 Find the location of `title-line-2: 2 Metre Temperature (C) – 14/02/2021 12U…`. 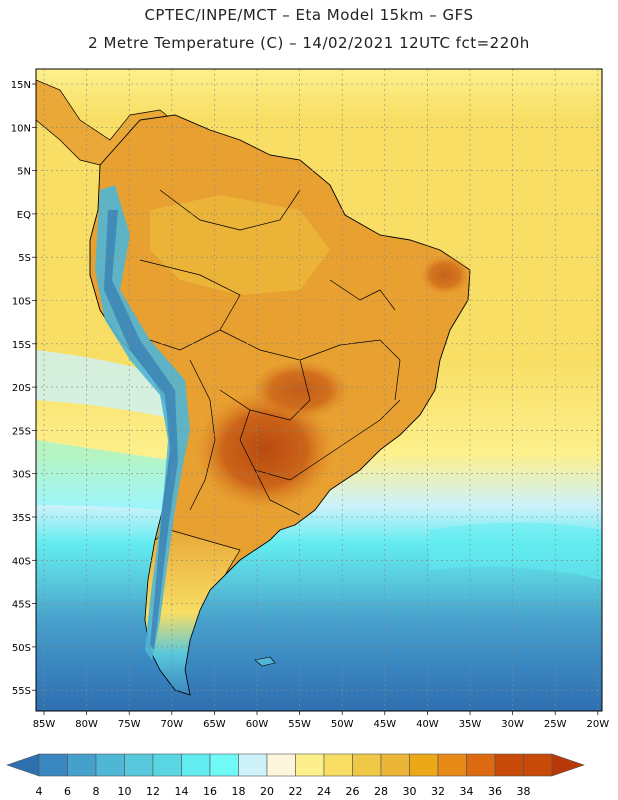

title-line-2: 2 Metre Temperature (C) – 14/02/2021 12U… is located at coordinates (309, 43).